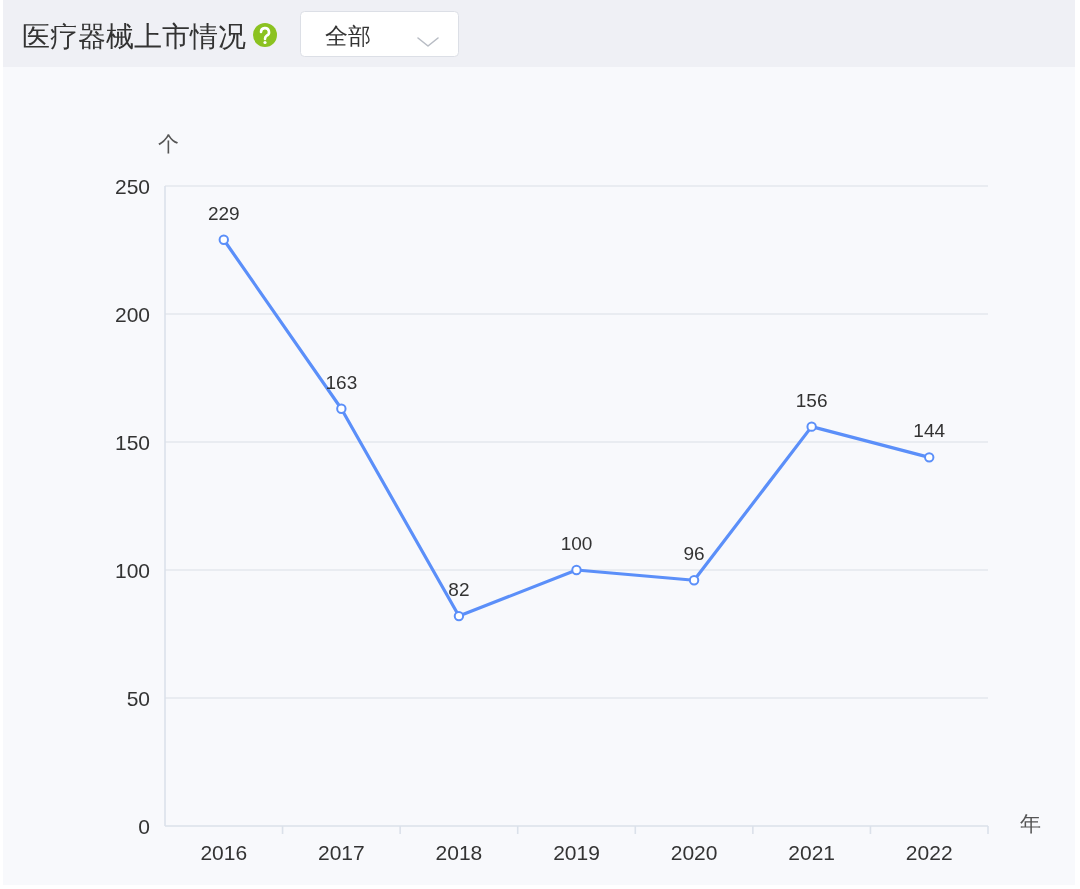 The height and width of the screenshot is (889, 1080). I want to click on data-label: 144, so click(929, 431).